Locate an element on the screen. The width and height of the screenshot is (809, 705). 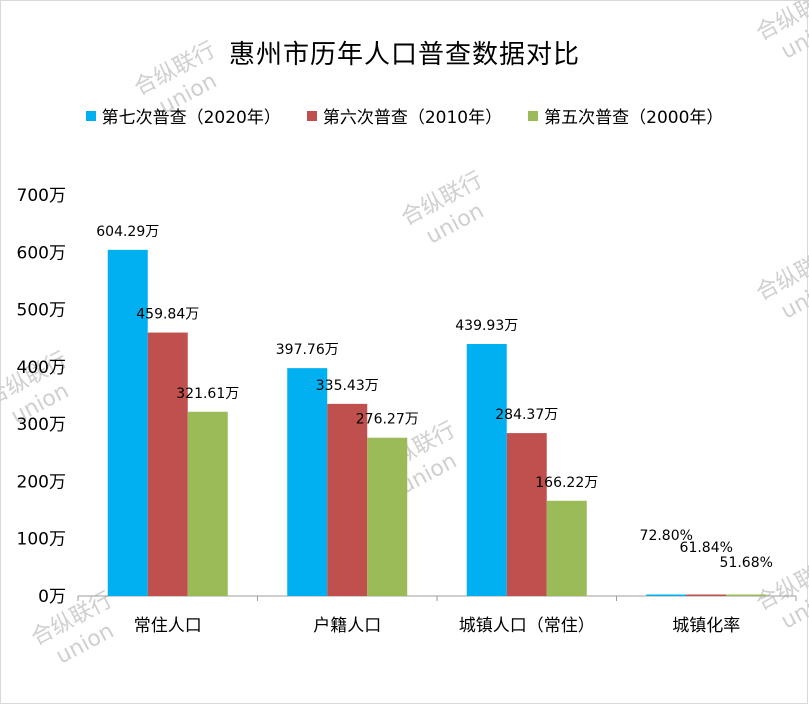
x-category-label: 城镇化率 is located at coordinates (706, 626).